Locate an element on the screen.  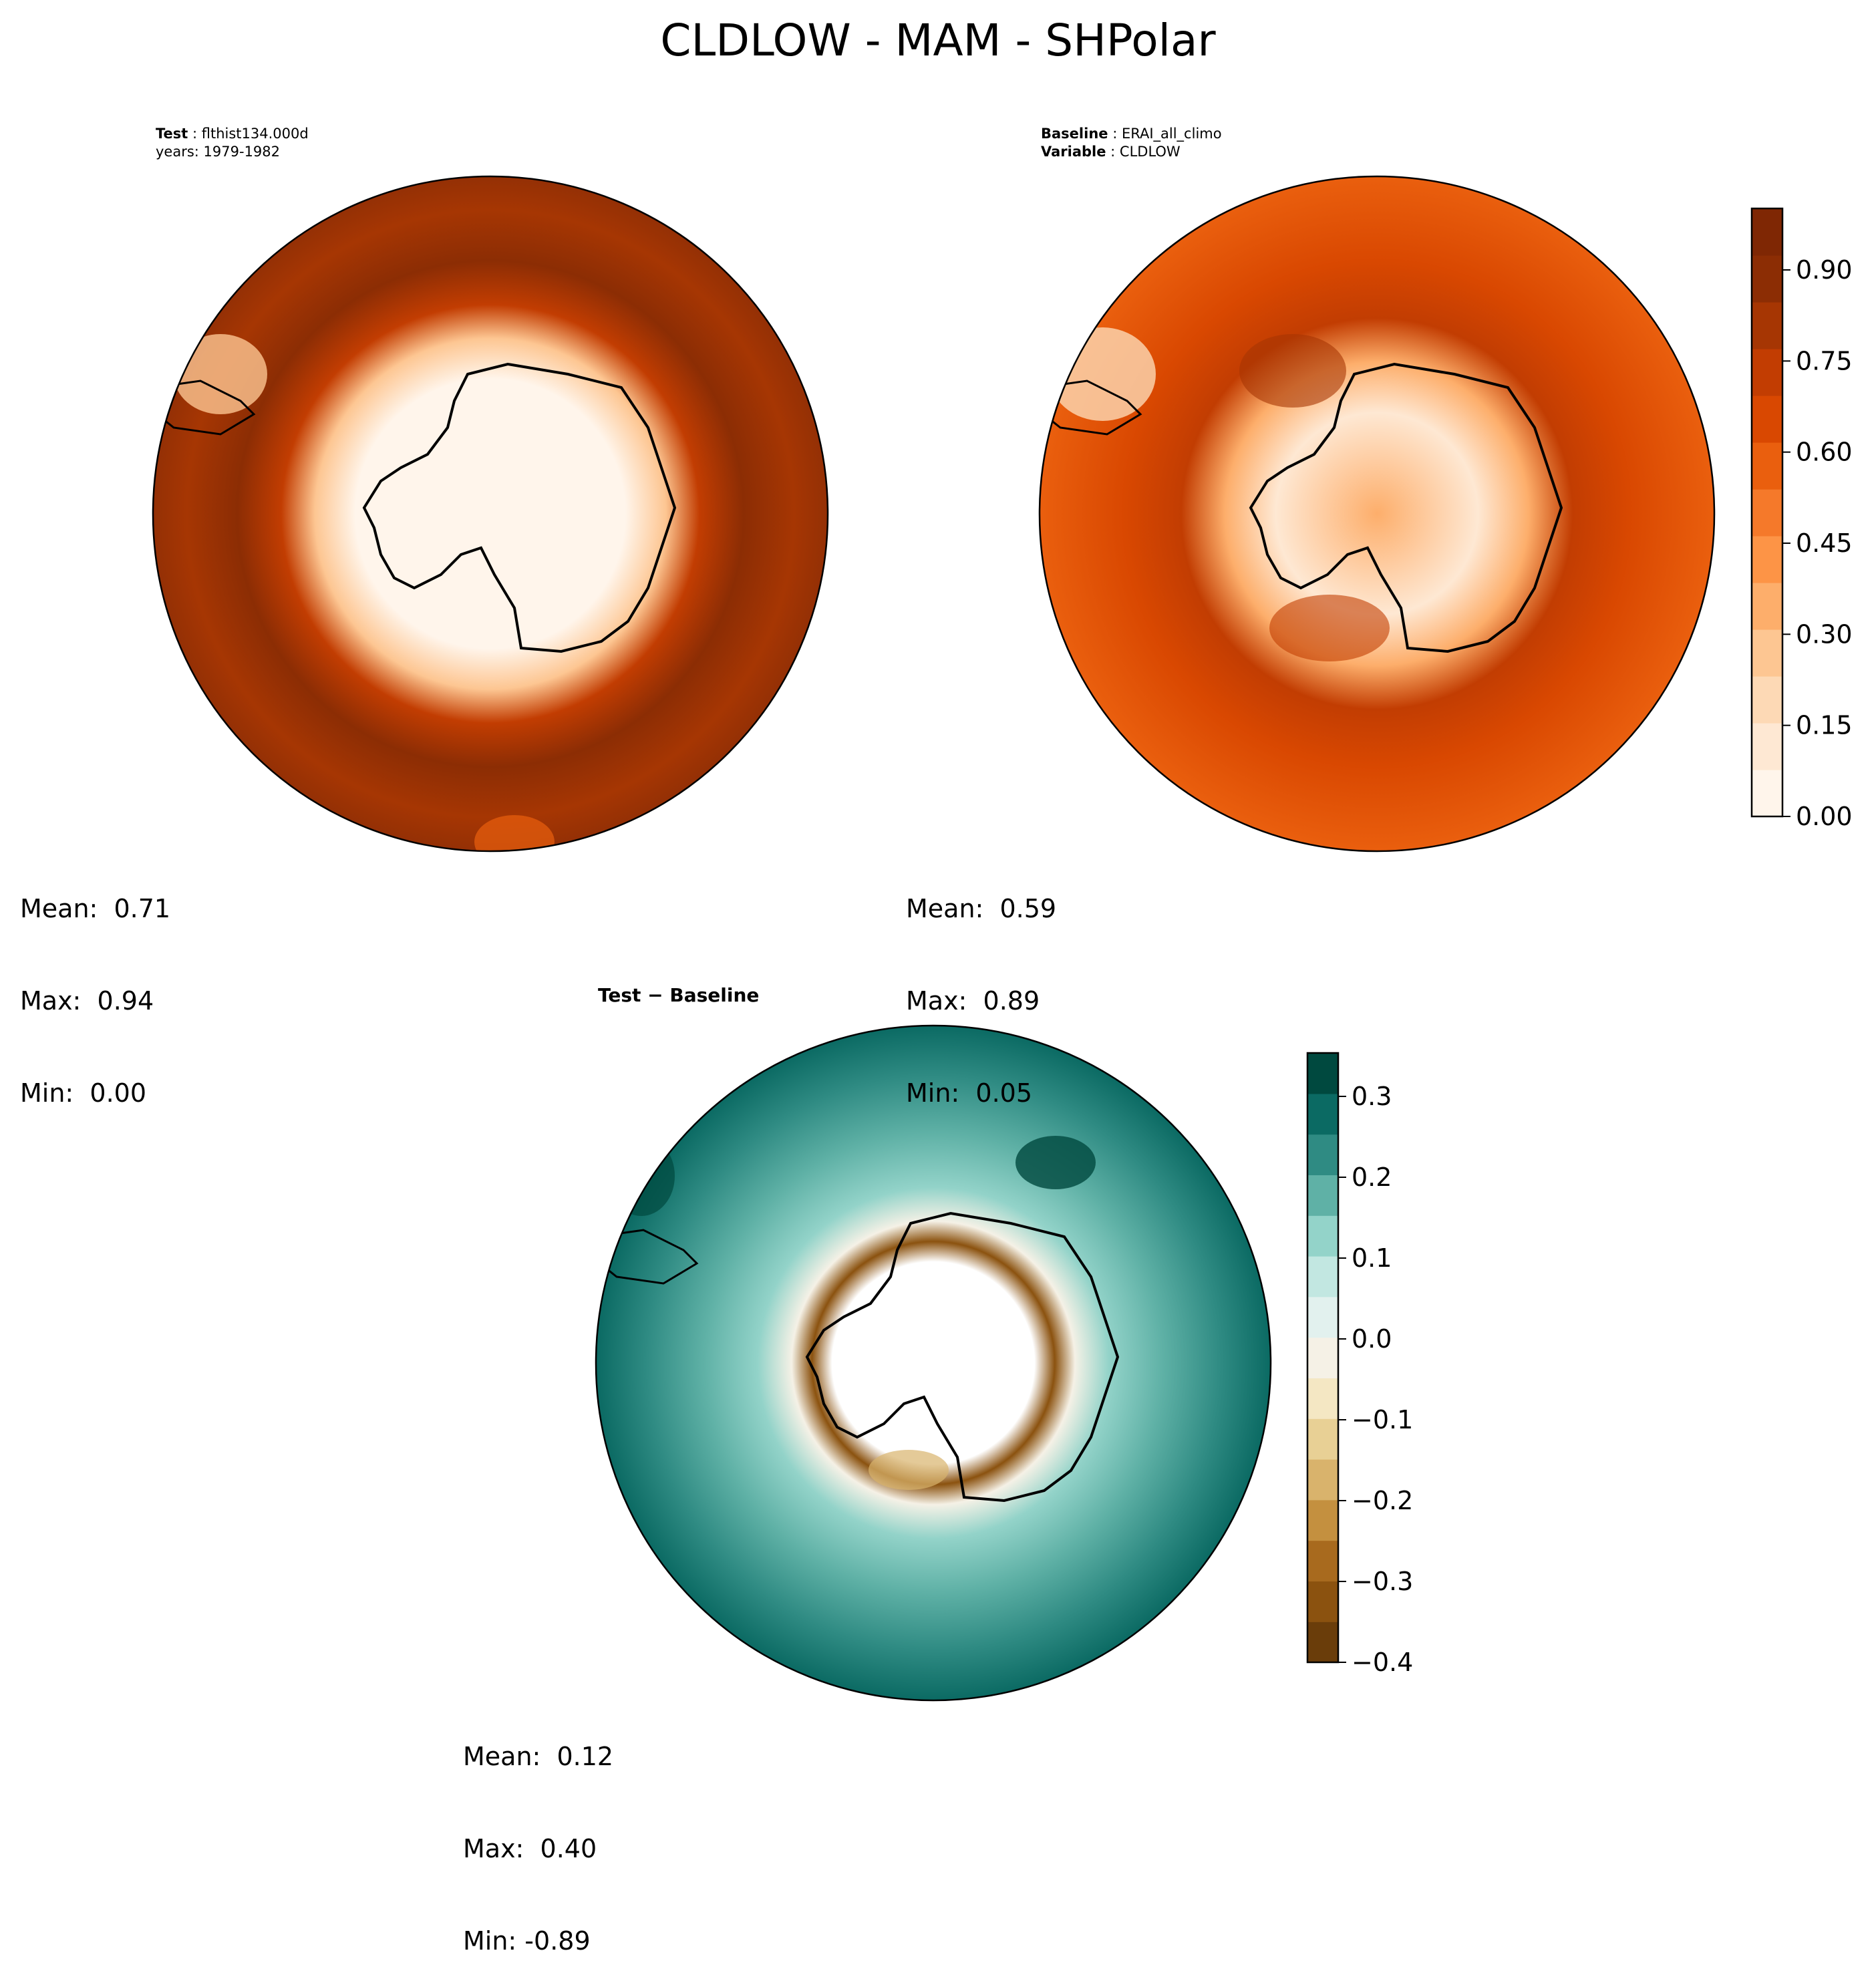
colorbar-tick-label: 0.0 is located at coordinates (1372, 1339).